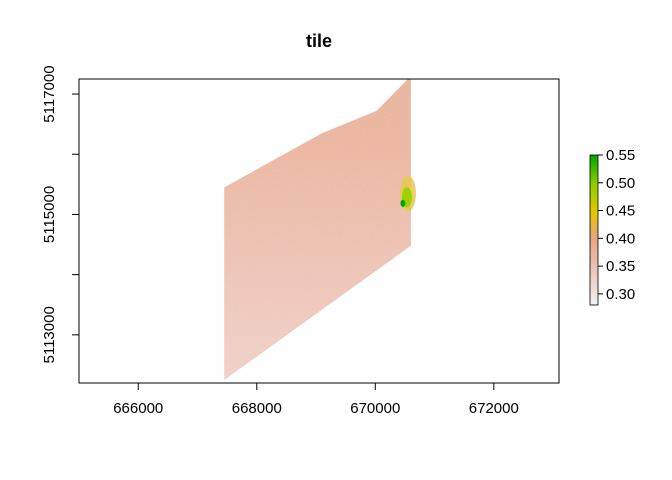  I want to click on raster-hotspot, so click(407, 193).